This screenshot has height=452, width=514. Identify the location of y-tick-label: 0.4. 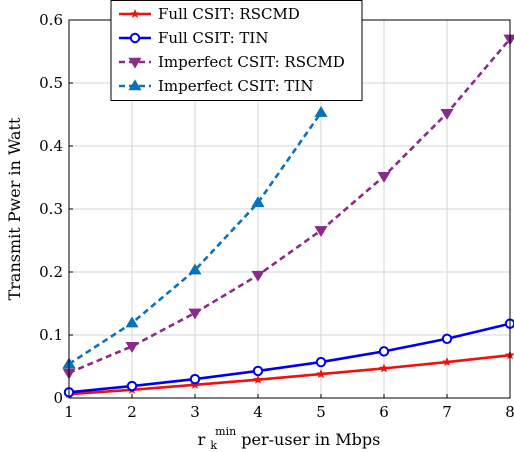
(51, 146).